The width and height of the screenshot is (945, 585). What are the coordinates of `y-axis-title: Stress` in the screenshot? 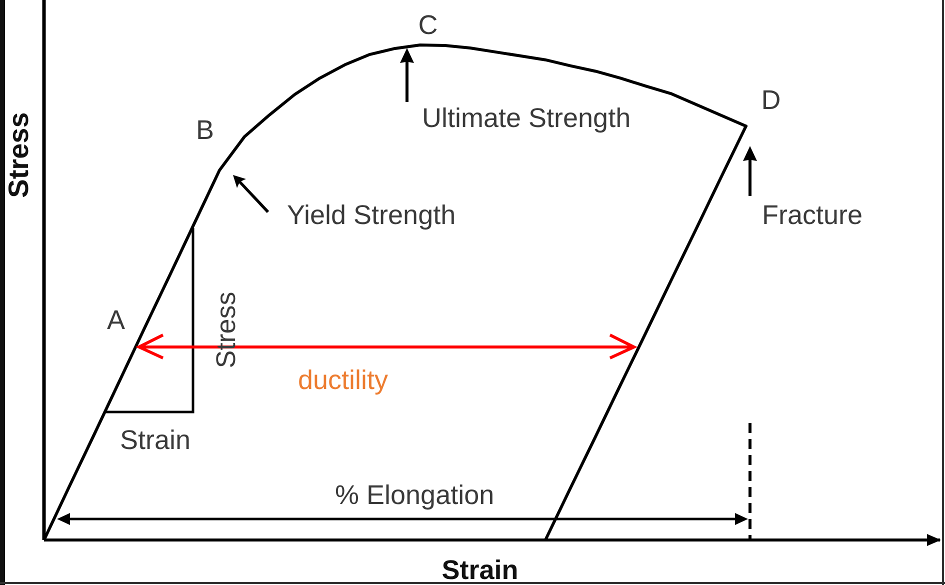 It's located at (18, 155).